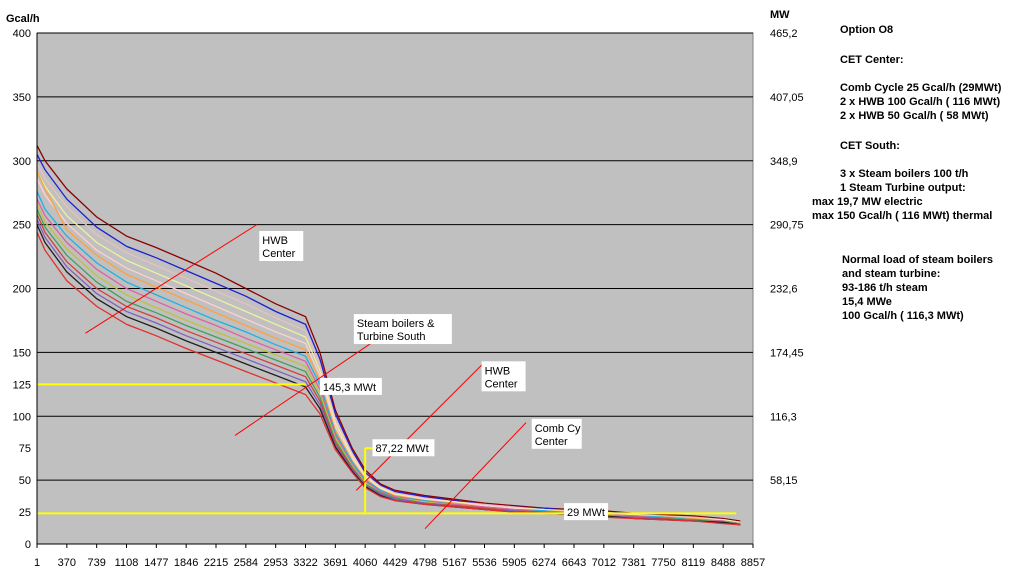 This screenshot has width=1024, height=579. Describe the element at coordinates (914, 116) in the screenshot. I see `note-line: 2 x HWB 50 Gcal/h ( 58 MWt)` at that location.